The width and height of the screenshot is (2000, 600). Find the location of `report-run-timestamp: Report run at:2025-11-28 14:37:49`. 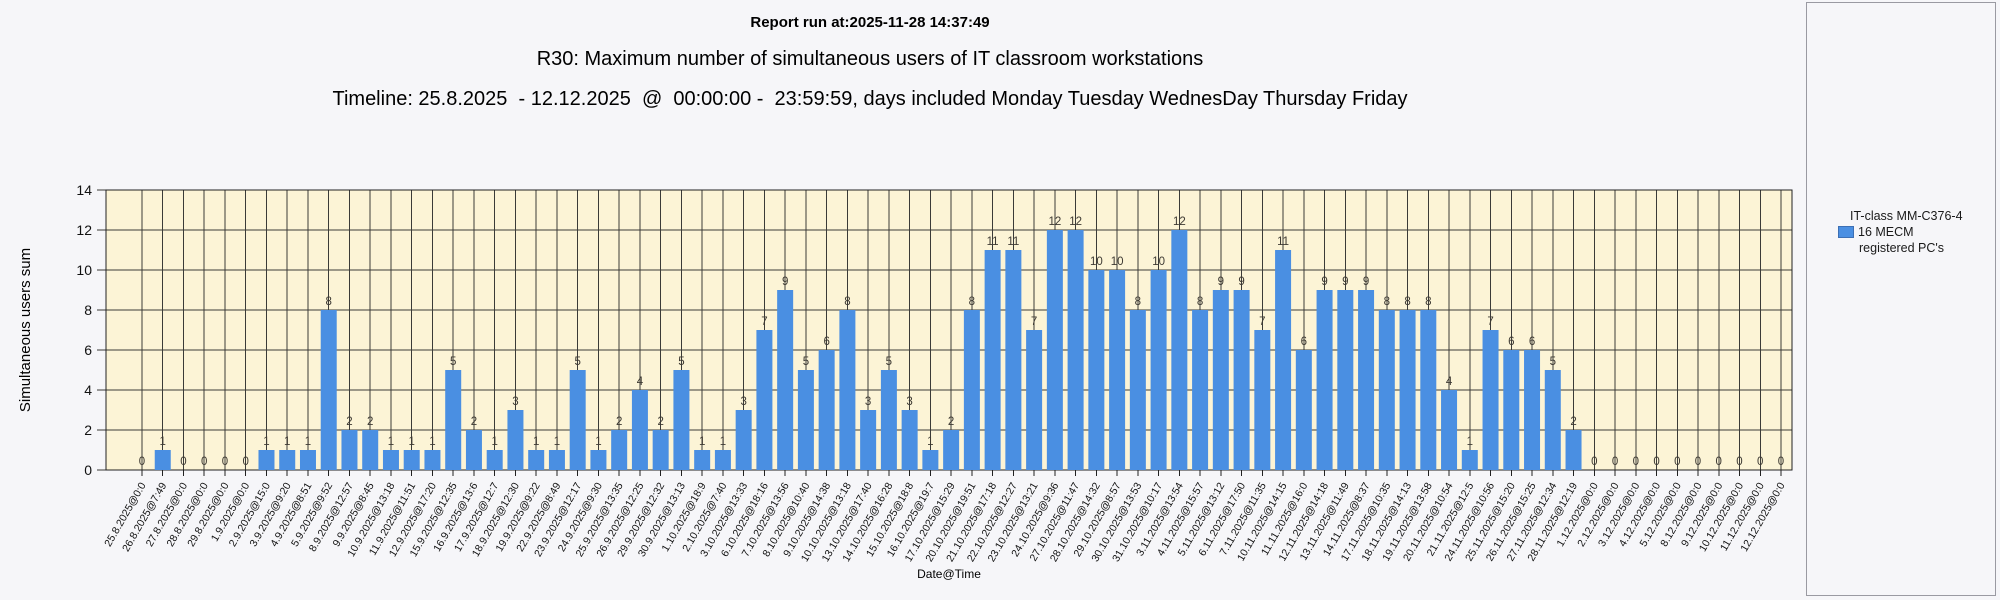

report-run-timestamp: Report run at:2025-11-28 14:37:49 is located at coordinates (870, 22).